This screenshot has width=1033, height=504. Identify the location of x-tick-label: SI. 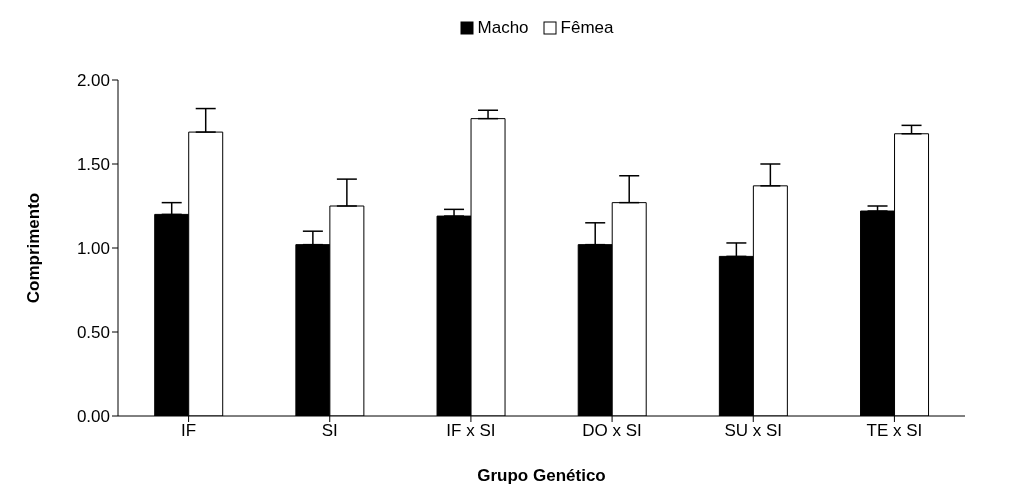
(329, 431).